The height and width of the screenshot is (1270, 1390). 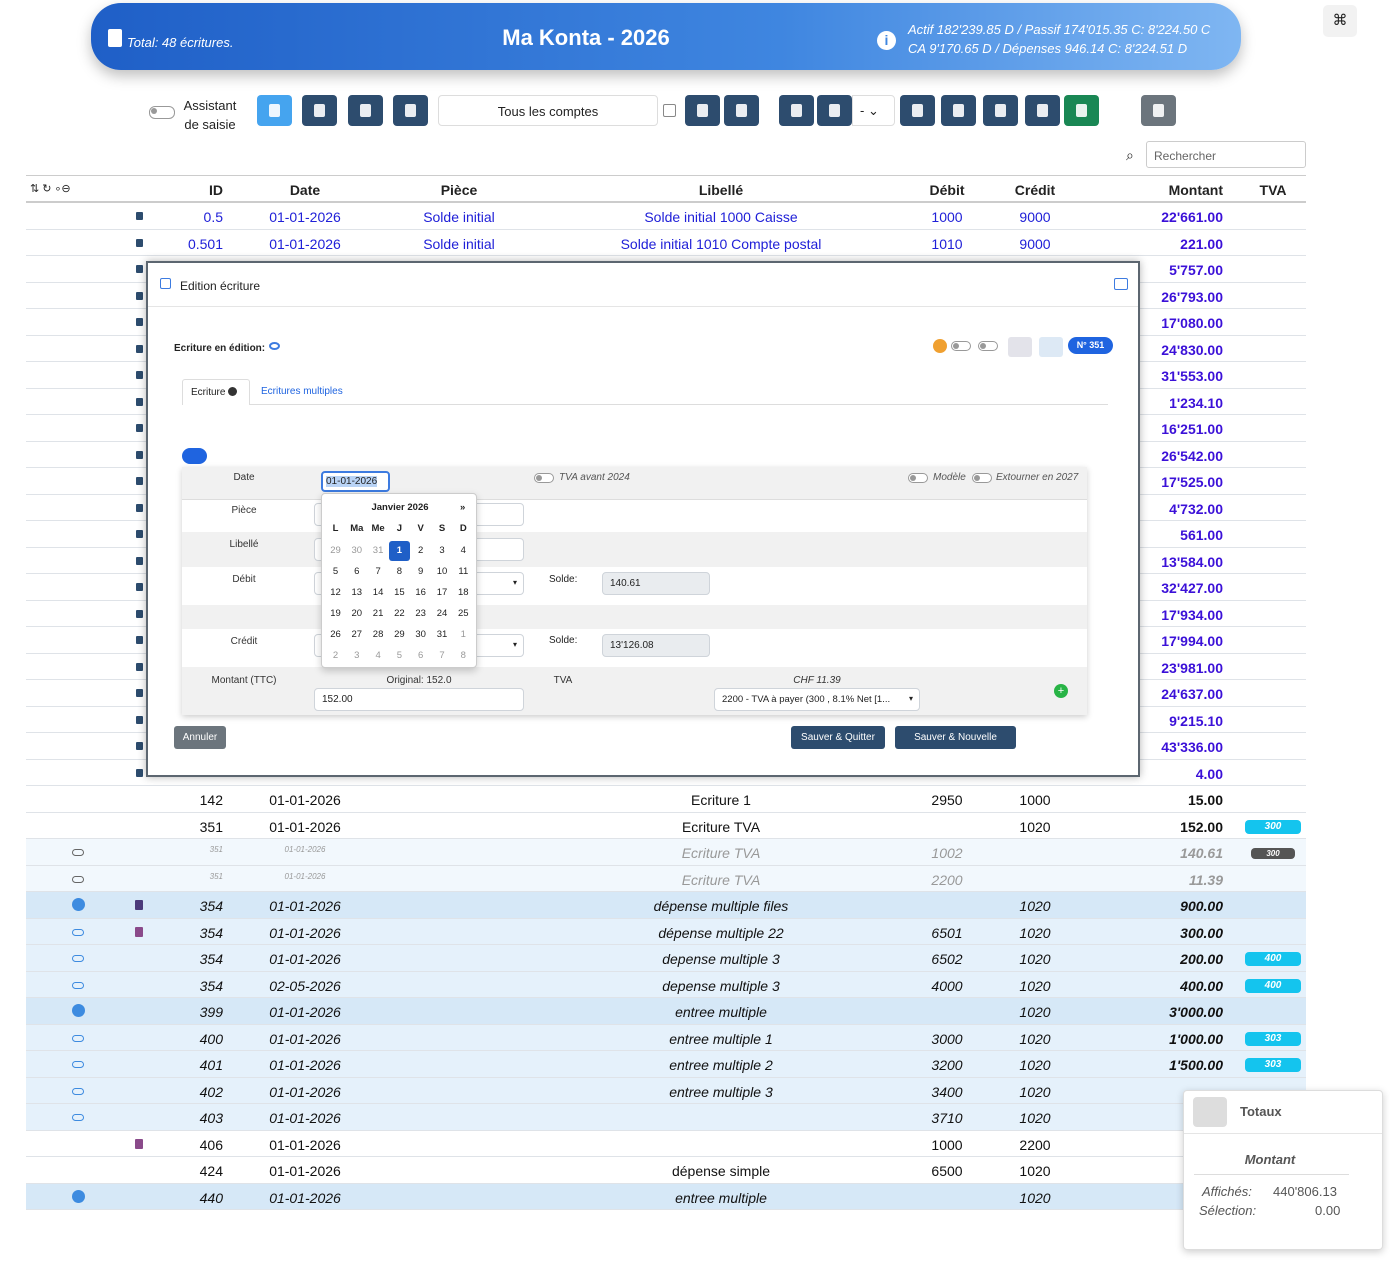 I want to click on save-new-button: Sauver & Nouvelle, so click(x=955, y=737).